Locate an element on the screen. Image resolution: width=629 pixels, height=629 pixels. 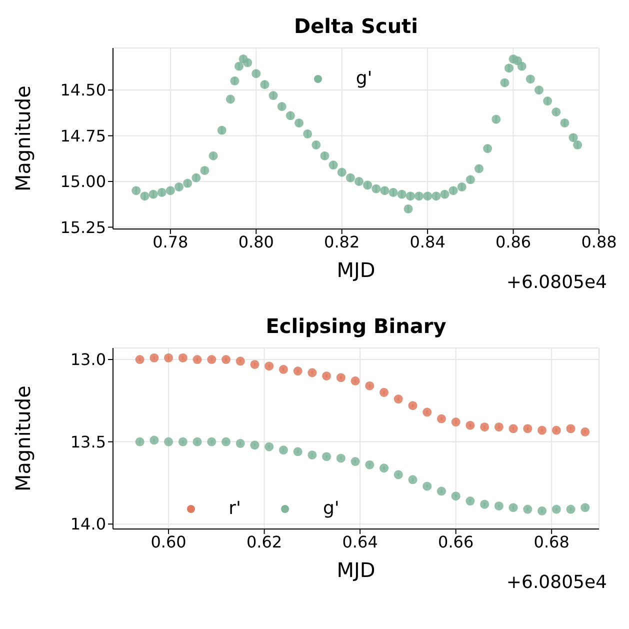
x-tick-label: 0.78 is located at coordinates (170, 242).